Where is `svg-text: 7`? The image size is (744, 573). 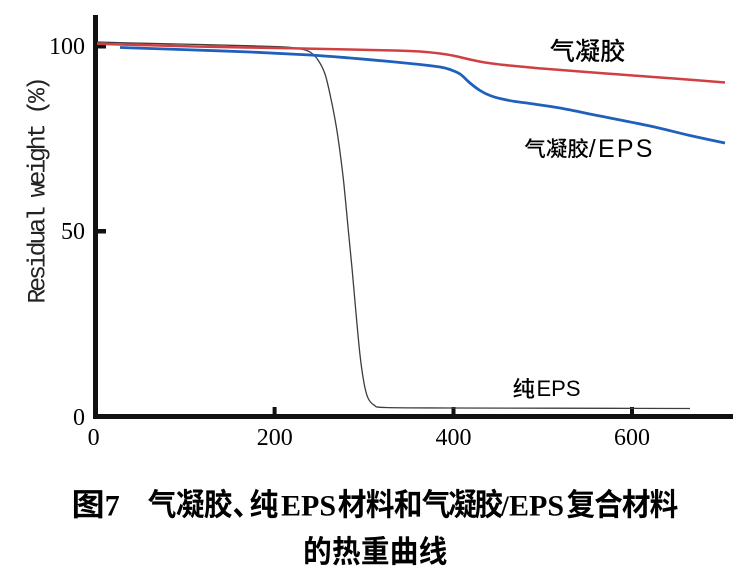 svg-text: 7 is located at coordinates (112, 506).